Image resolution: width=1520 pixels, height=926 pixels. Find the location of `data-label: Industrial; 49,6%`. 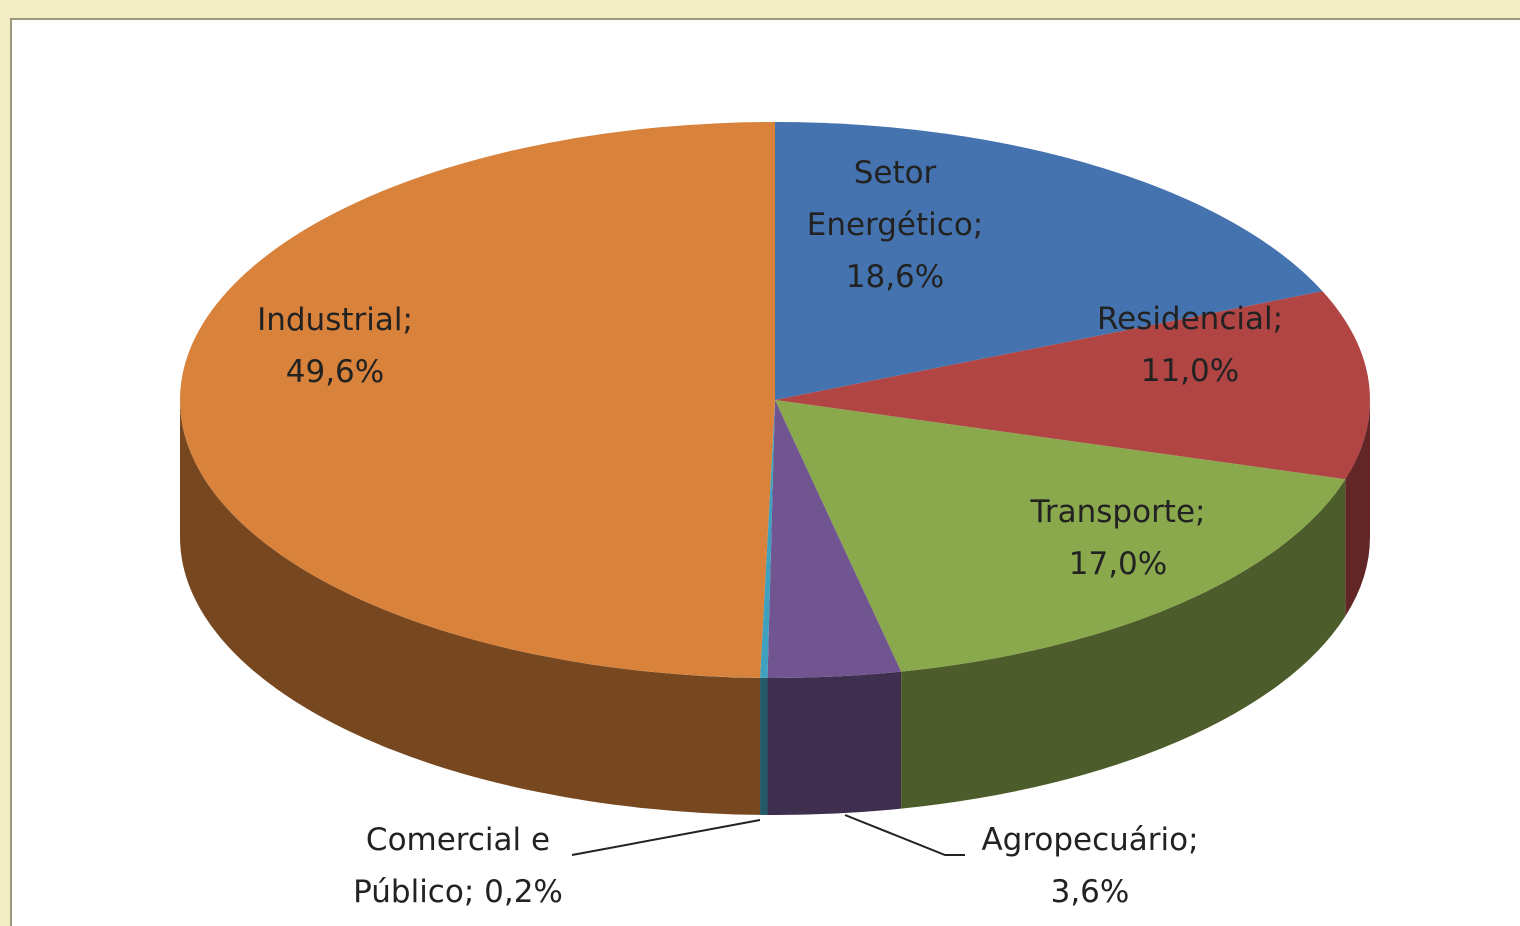

data-label: Industrial; 49,6% is located at coordinates (335, 346).